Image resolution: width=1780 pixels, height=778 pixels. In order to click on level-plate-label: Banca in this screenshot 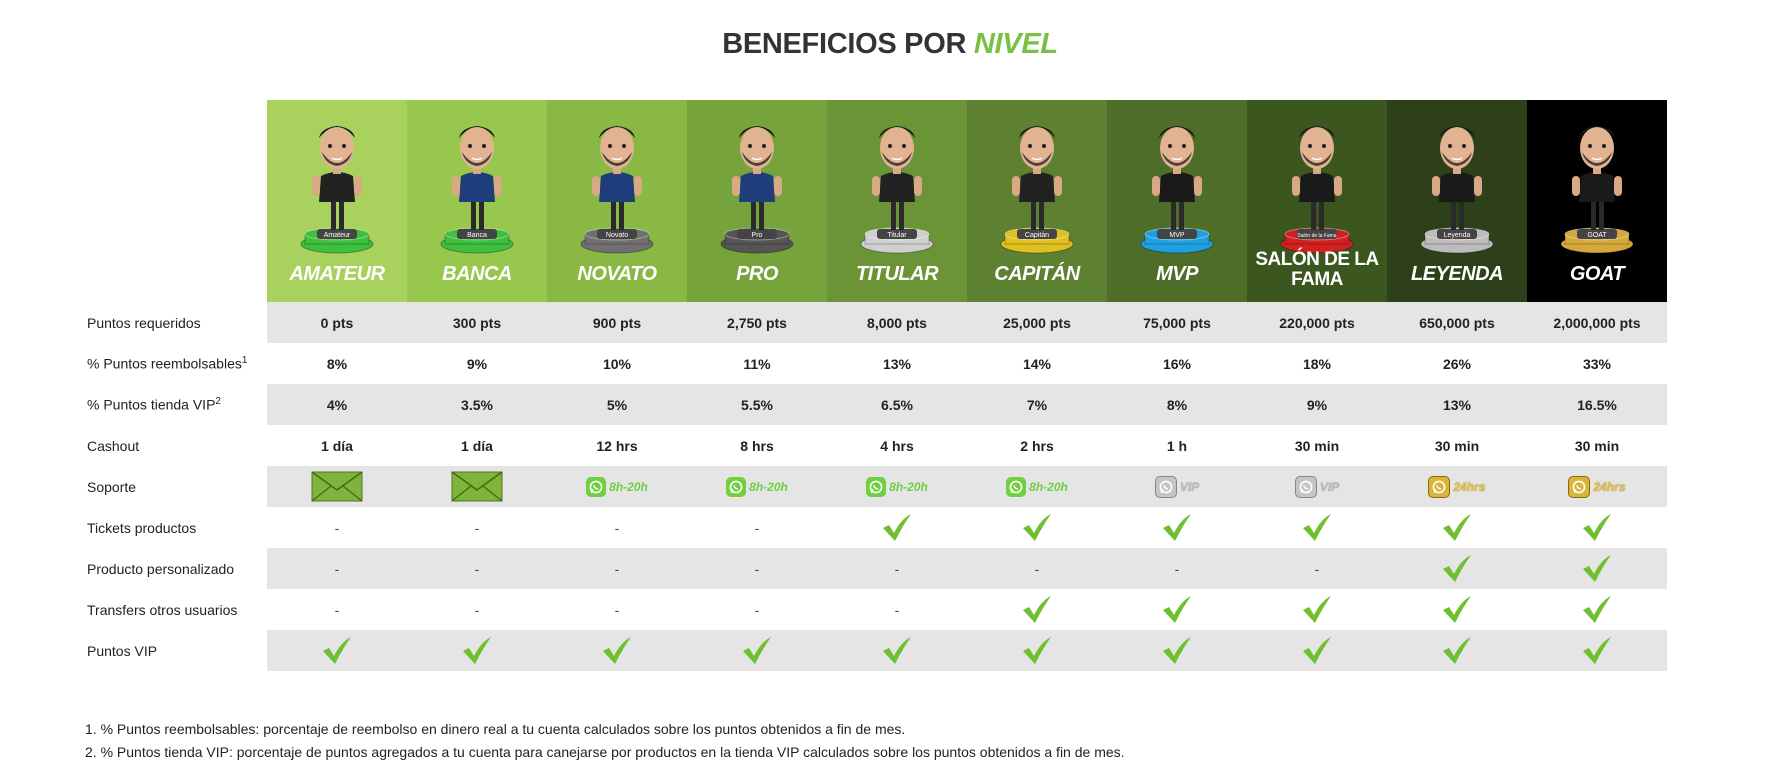, I will do `click(477, 235)`.